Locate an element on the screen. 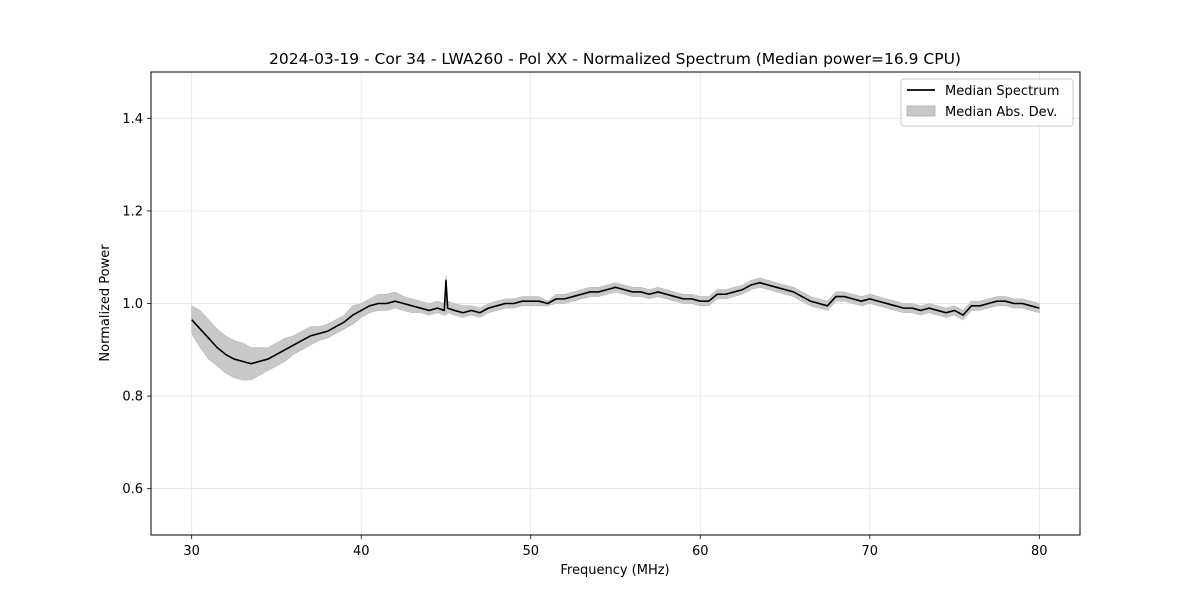  median-line-layer is located at coordinates (615, 322).